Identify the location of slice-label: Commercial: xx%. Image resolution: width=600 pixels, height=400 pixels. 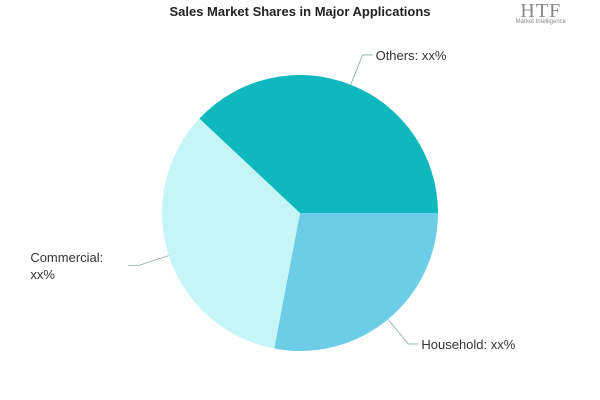
(67, 265).